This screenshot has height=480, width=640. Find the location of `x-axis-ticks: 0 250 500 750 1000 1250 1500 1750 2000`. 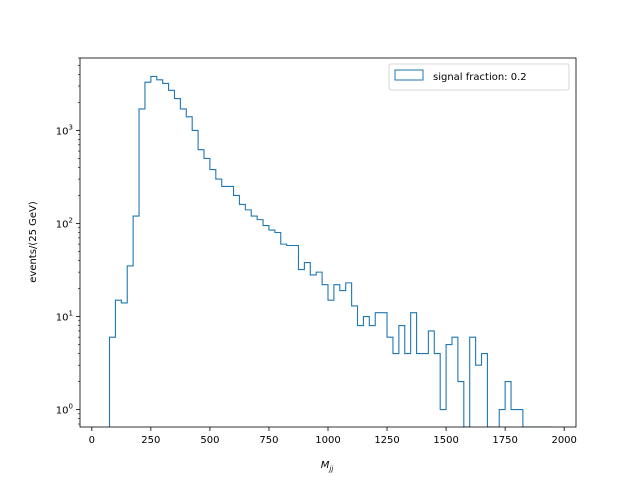

x-axis-ticks: 0 250 500 750 1000 1250 1500 1750 2000 is located at coordinates (333, 436).